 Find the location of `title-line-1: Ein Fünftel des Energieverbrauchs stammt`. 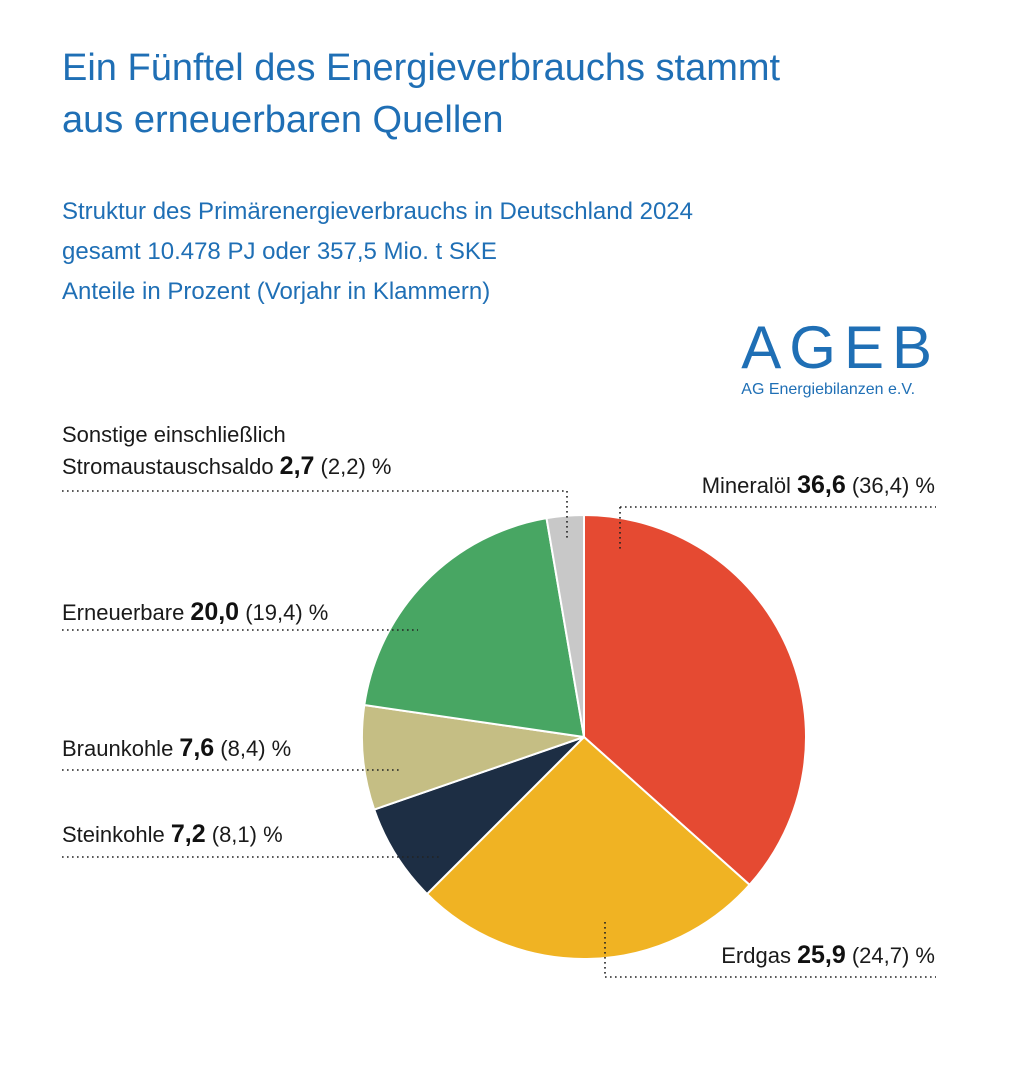

title-line-1: Ein Fünftel des Energieverbrauchs stammt is located at coordinates (421, 68).